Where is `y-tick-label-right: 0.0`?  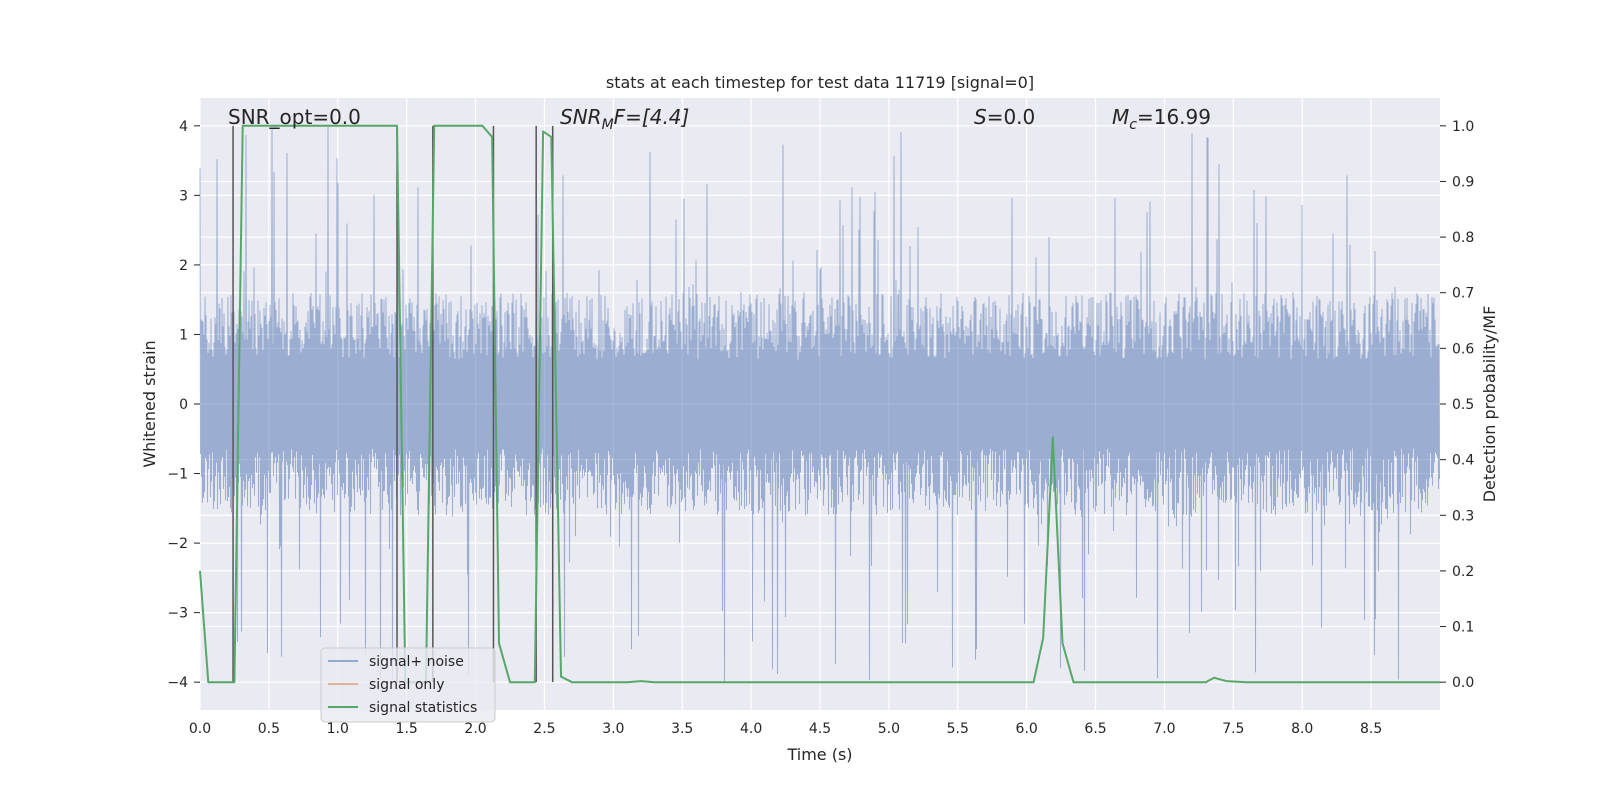 y-tick-label-right: 0.0 is located at coordinates (1463, 683).